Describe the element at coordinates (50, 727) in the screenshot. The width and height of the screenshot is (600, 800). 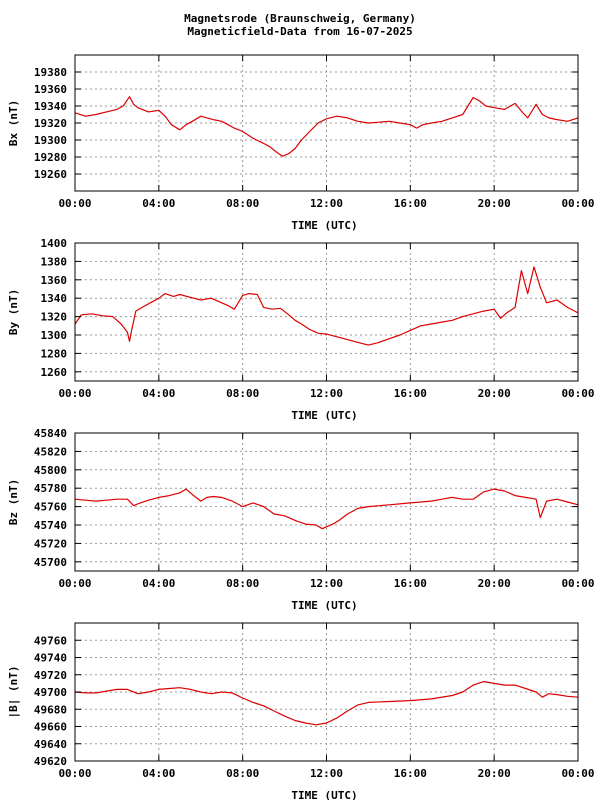
I see `y-tick-label: 49660` at that location.